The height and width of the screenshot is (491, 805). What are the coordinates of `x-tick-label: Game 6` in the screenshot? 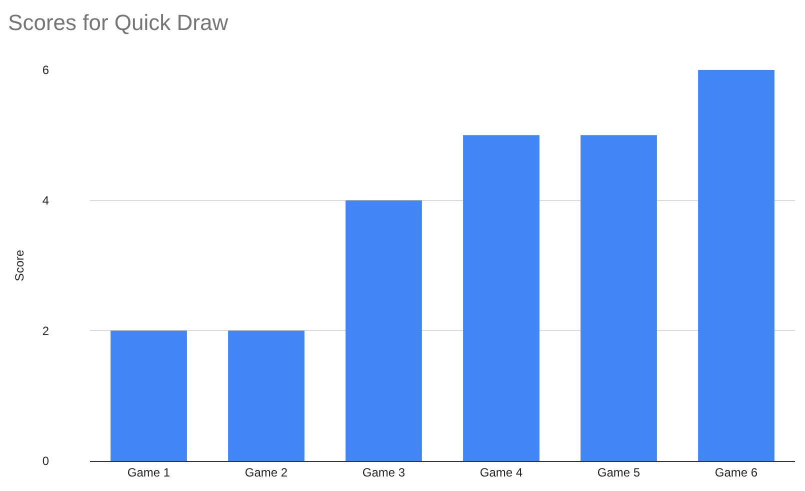 It's located at (736, 472).